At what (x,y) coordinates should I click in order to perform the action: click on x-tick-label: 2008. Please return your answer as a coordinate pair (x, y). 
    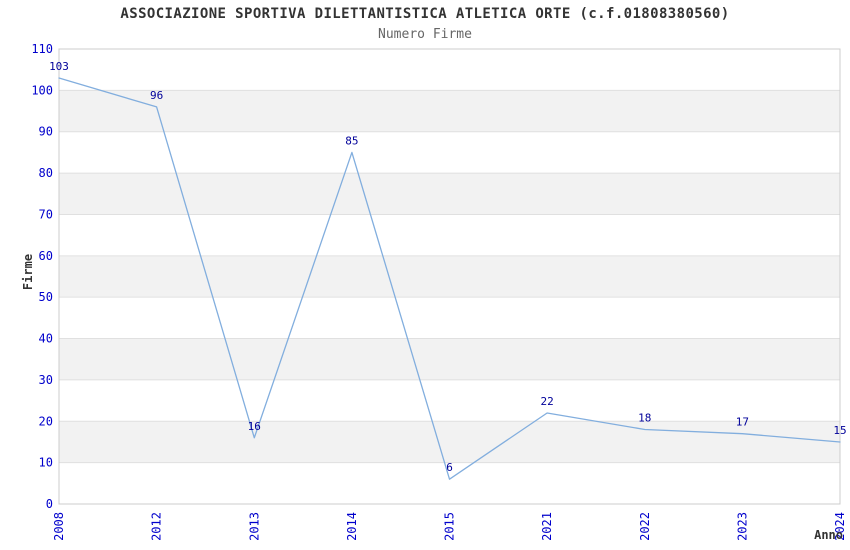
    Looking at the image, I should click on (59, 526).